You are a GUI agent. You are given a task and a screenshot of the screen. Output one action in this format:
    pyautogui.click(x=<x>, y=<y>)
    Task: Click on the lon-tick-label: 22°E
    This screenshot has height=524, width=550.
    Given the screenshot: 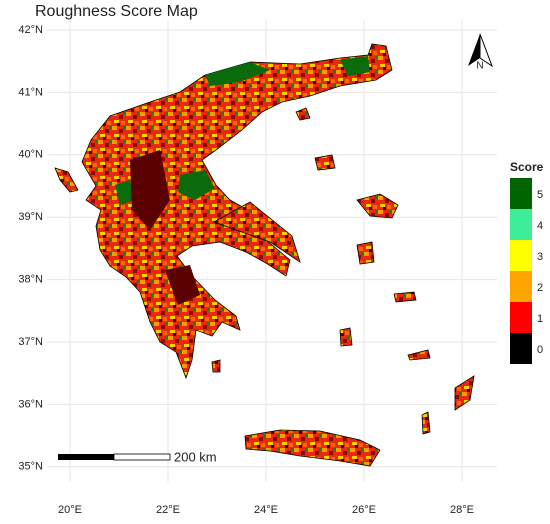 What is the action you would take?
    pyautogui.click(x=168, y=510)
    